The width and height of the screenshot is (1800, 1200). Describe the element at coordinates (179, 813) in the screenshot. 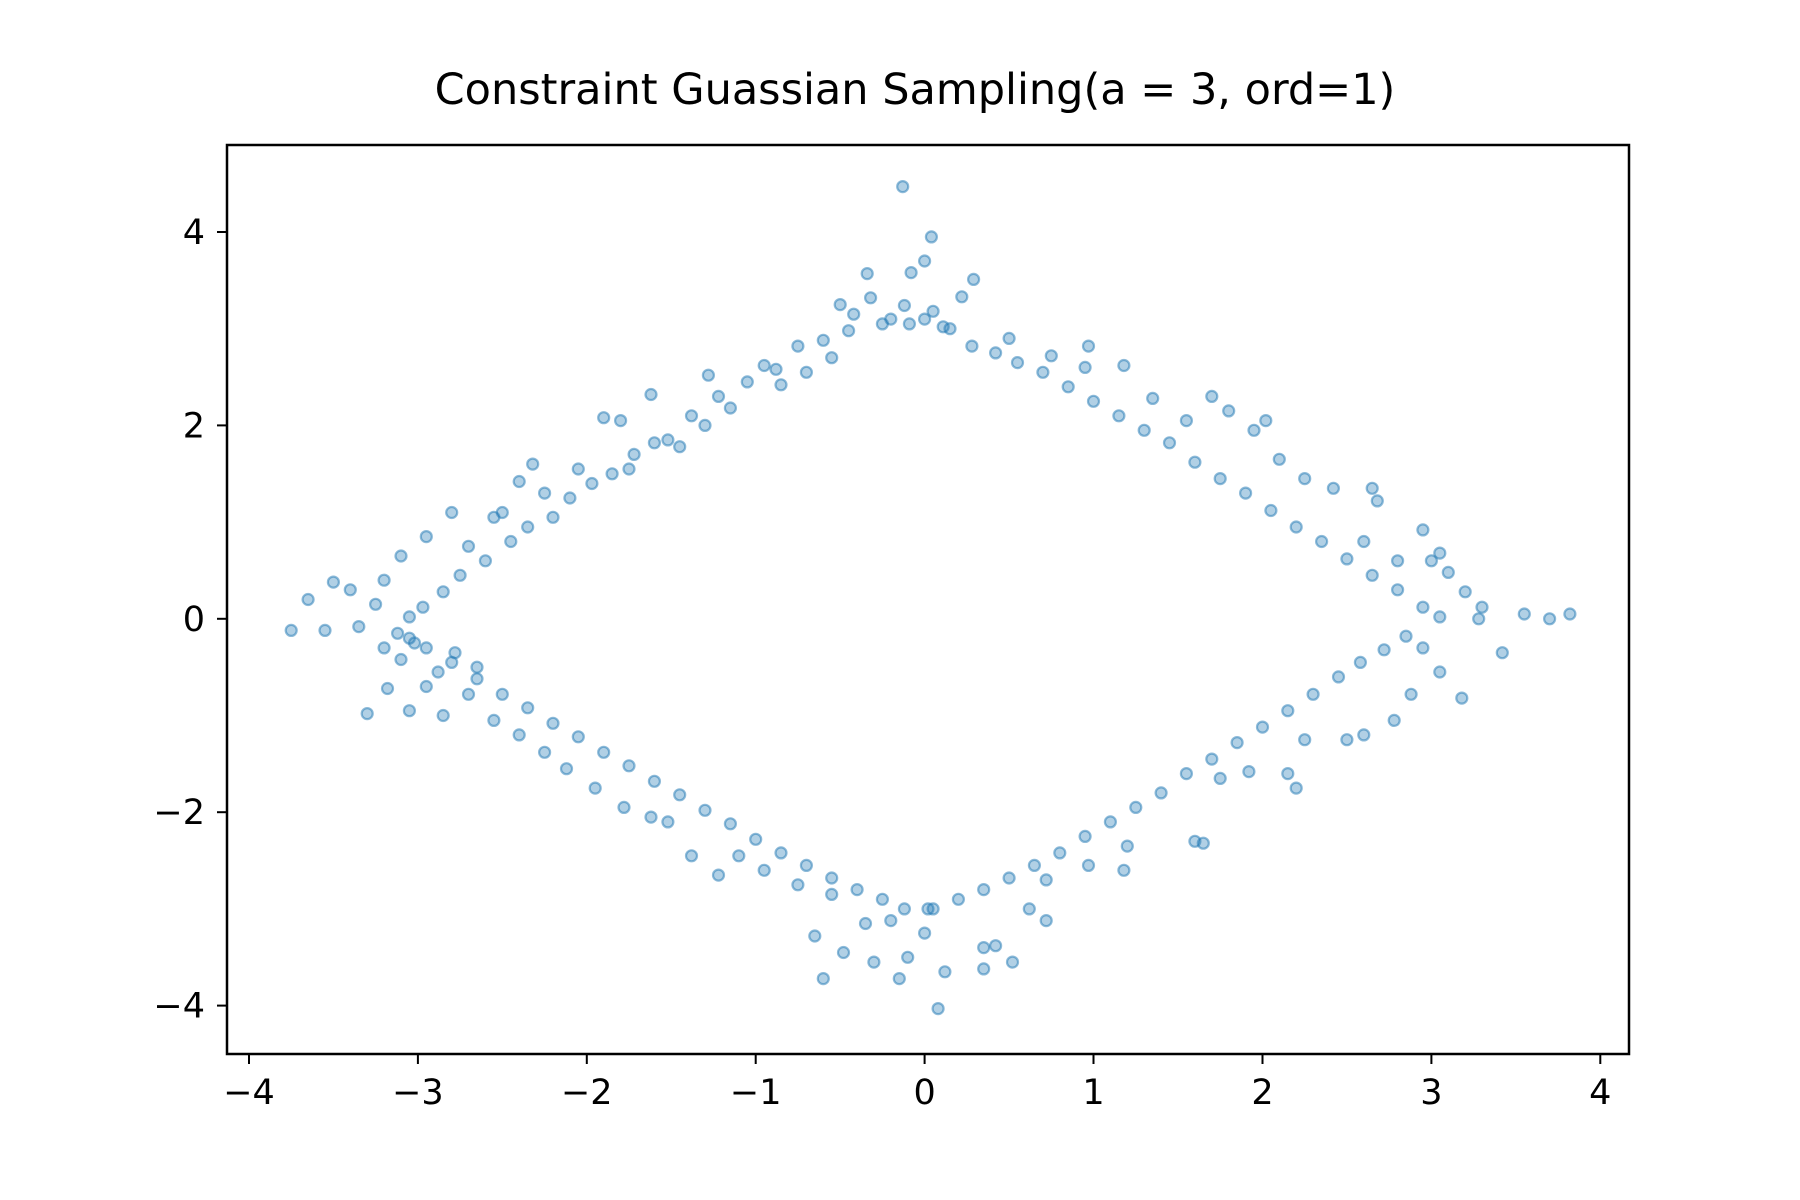

I see `y-tick-label: −2` at that location.